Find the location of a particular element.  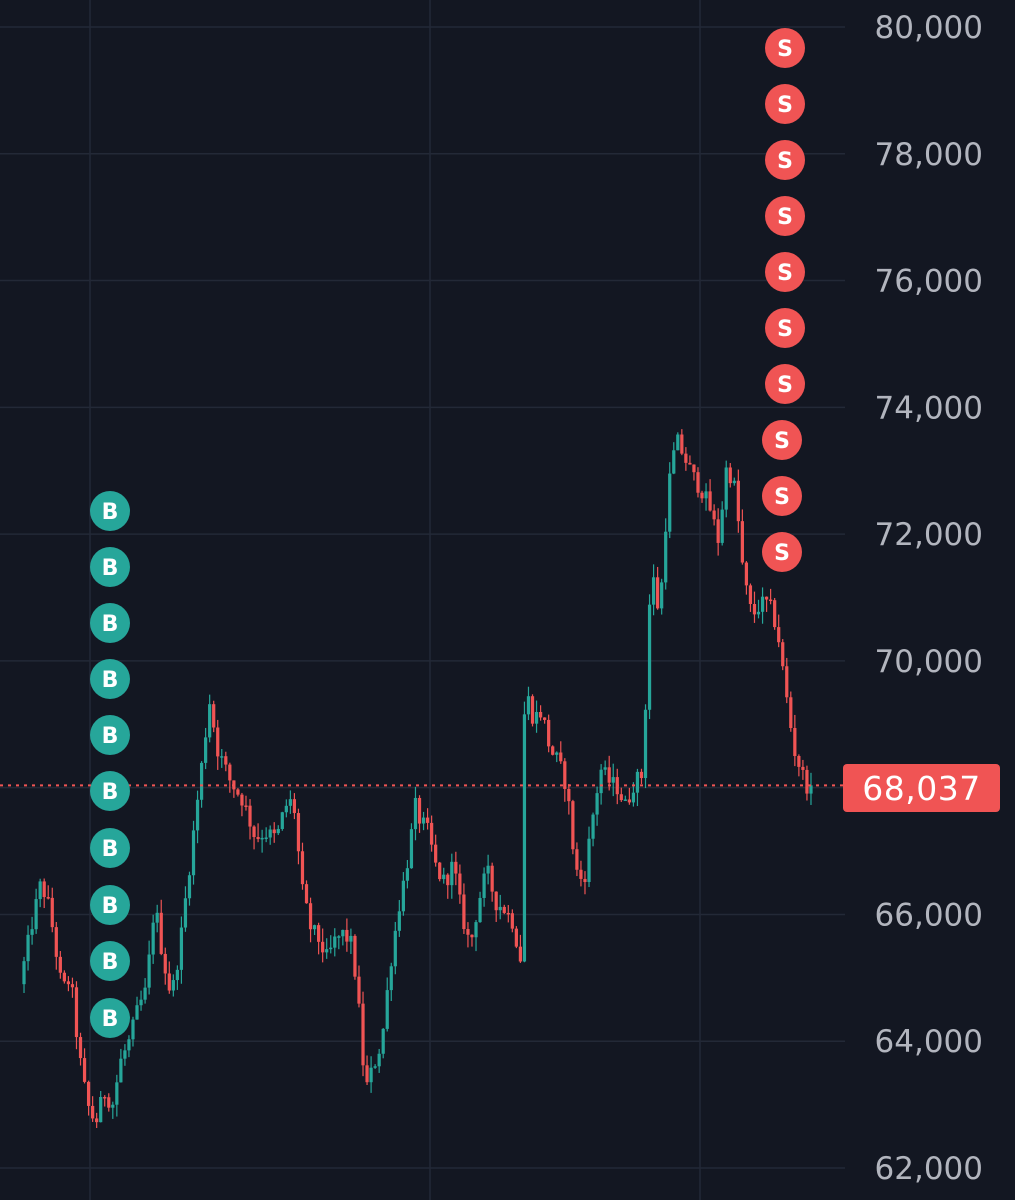

current-price-label: 68,037 is located at coordinates (921, 788).